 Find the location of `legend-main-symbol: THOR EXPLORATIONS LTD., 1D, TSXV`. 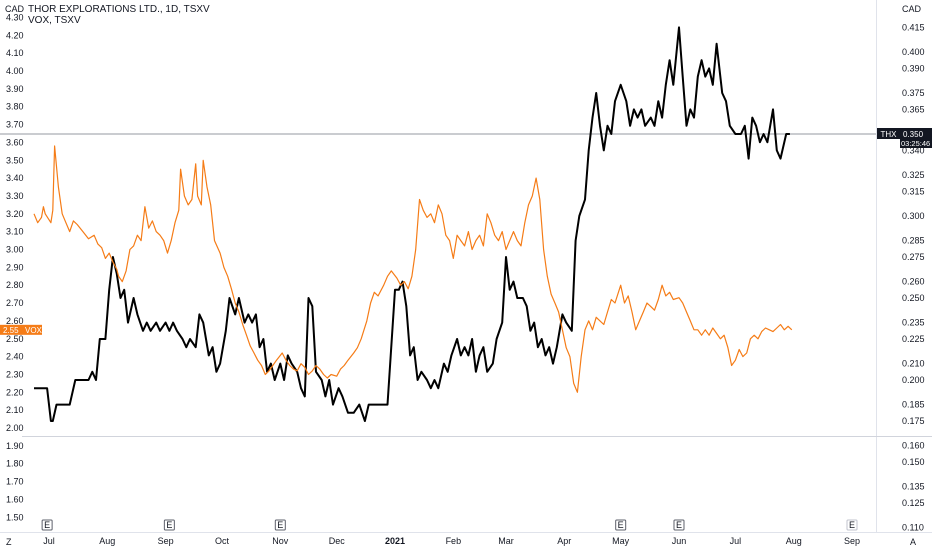

legend-main-symbol: THOR EXPLORATIONS LTD., 1D, TSXV is located at coordinates (119, 9).